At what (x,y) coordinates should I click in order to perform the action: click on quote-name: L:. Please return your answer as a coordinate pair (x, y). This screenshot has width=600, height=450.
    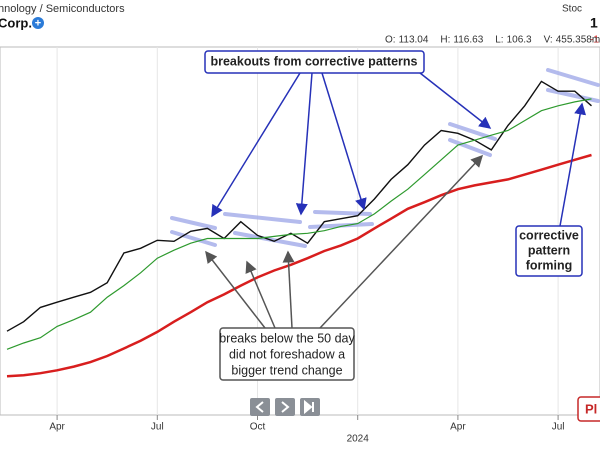
    Looking at the image, I should click on (499, 40).